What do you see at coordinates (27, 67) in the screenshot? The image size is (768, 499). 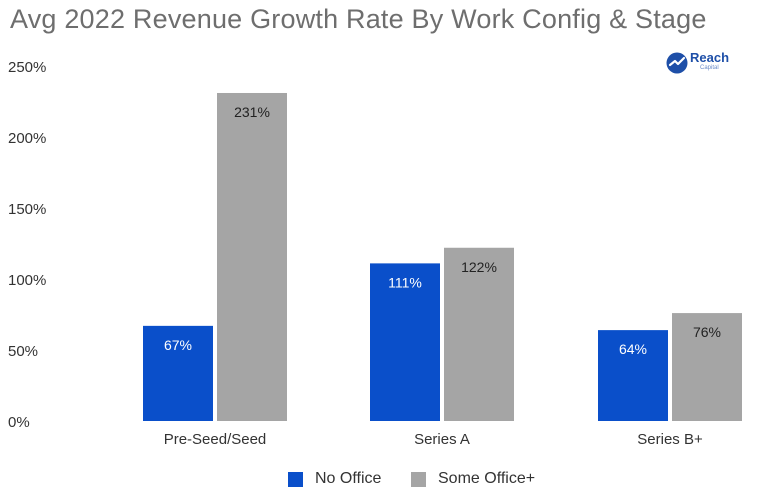 I see `y-tick-label: 250%` at bounding box center [27, 67].